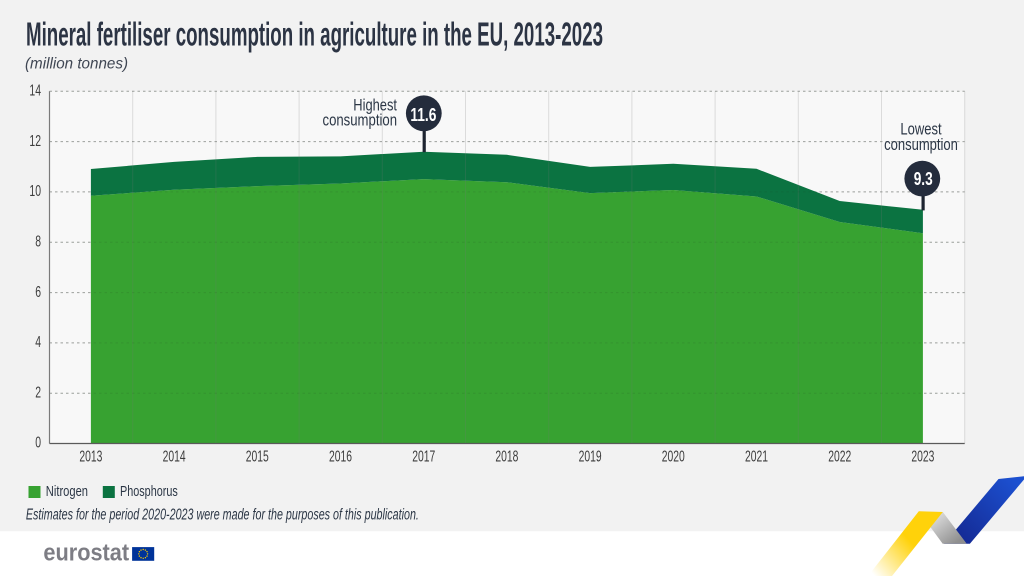 The image size is (1024, 576). What do you see at coordinates (35, 91) in the screenshot?
I see `svg-text: 14` at bounding box center [35, 91].